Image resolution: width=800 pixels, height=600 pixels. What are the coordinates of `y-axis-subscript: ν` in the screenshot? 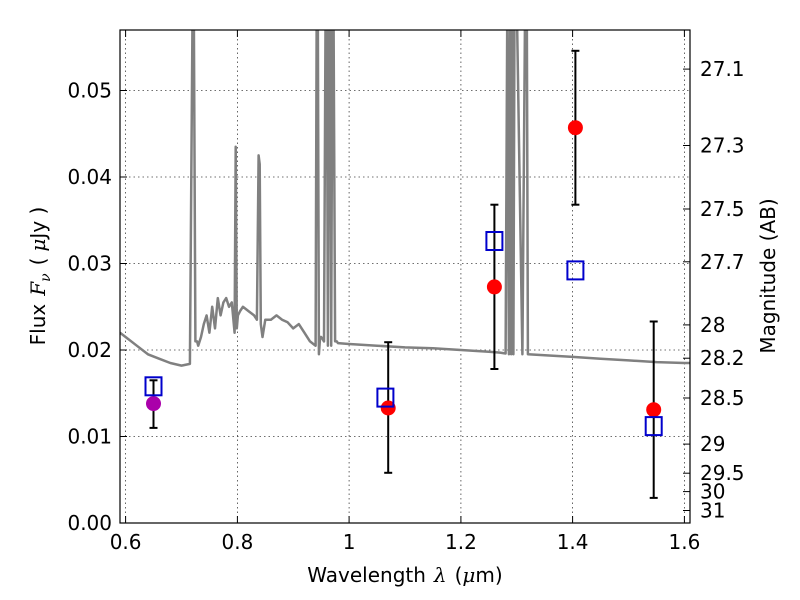 It's located at (46, 277).